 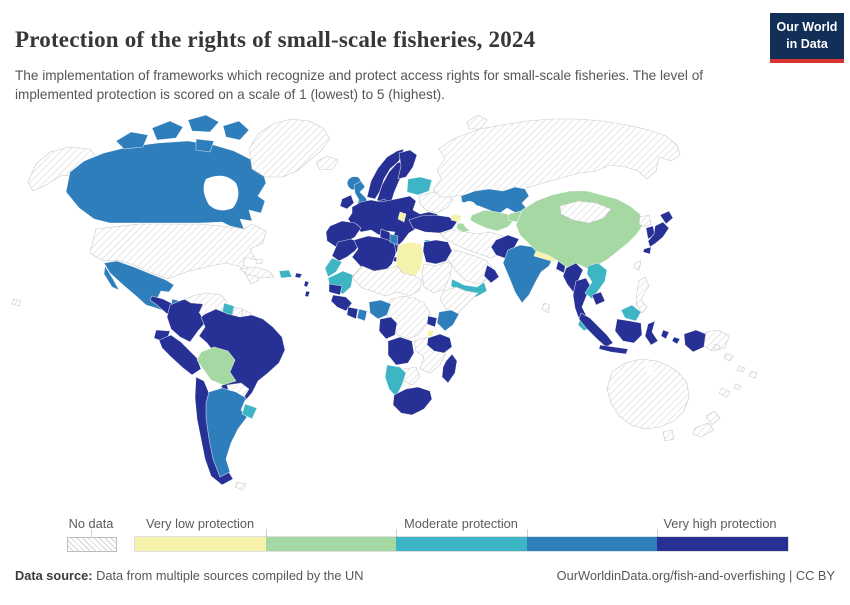 I want to click on region-nigeria, so click(x=380, y=309).